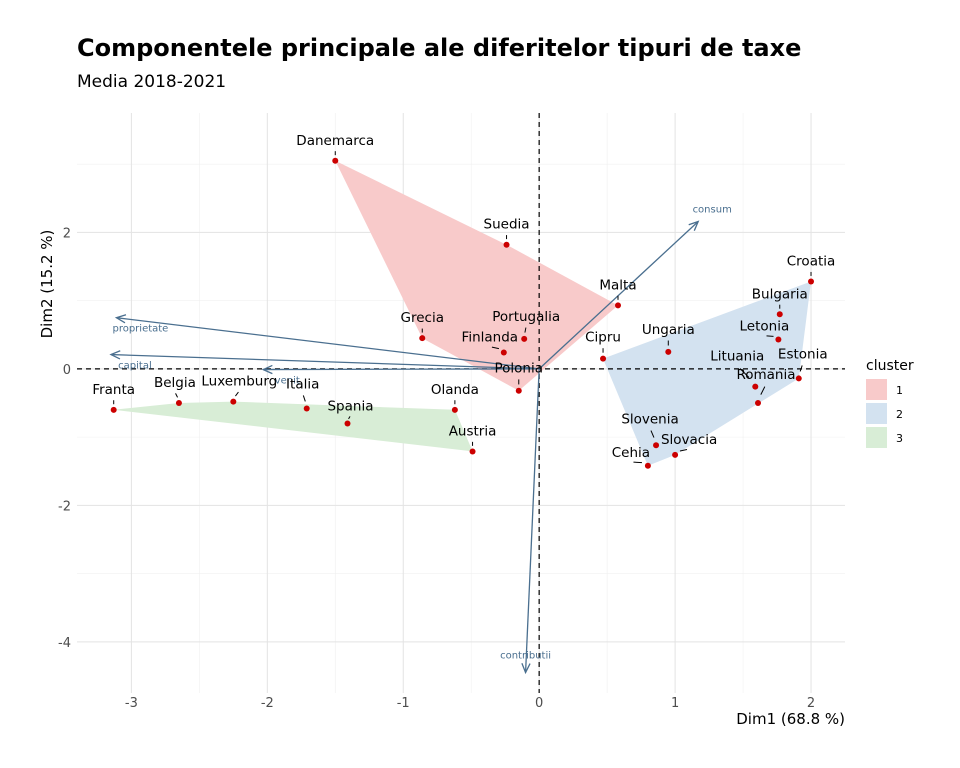 This screenshot has height=768, width=960. Describe the element at coordinates (47, 284) in the screenshot. I see `y-axis-label: Dim2 (15.2 %)` at that location.